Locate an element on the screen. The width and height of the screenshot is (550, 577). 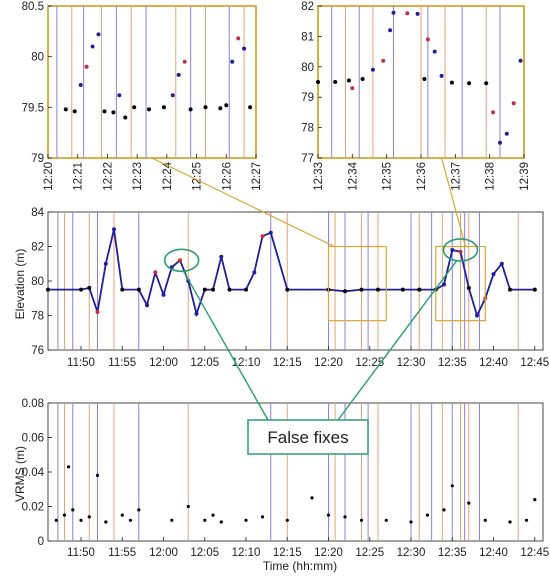
zoom-left-ytick-label: 80 is located at coordinates (37, 58).